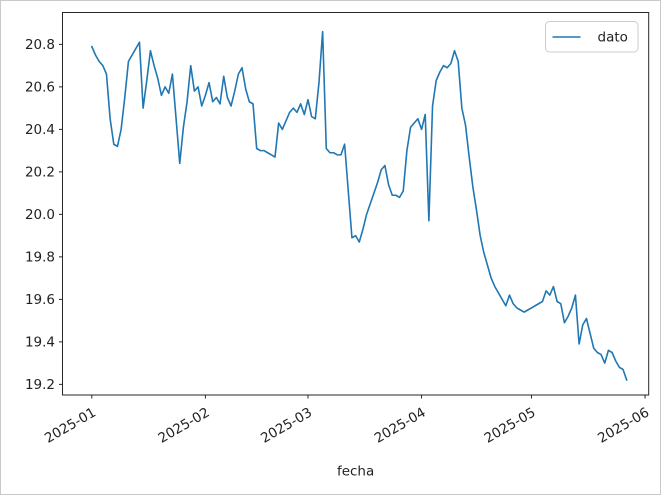 The width and height of the screenshot is (661, 495). What do you see at coordinates (510, 426) in the screenshot?
I see `x-tick-label: 2025-05` at bounding box center [510, 426].